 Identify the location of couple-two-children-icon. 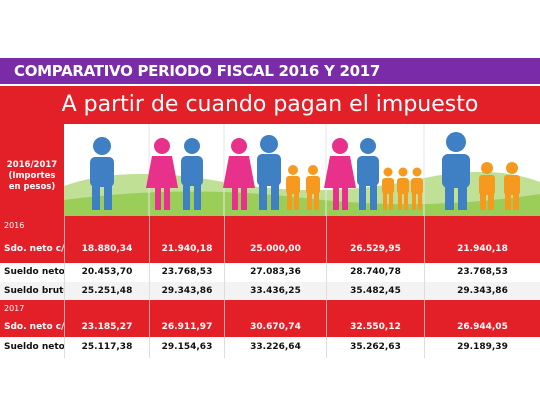
(271, 172).